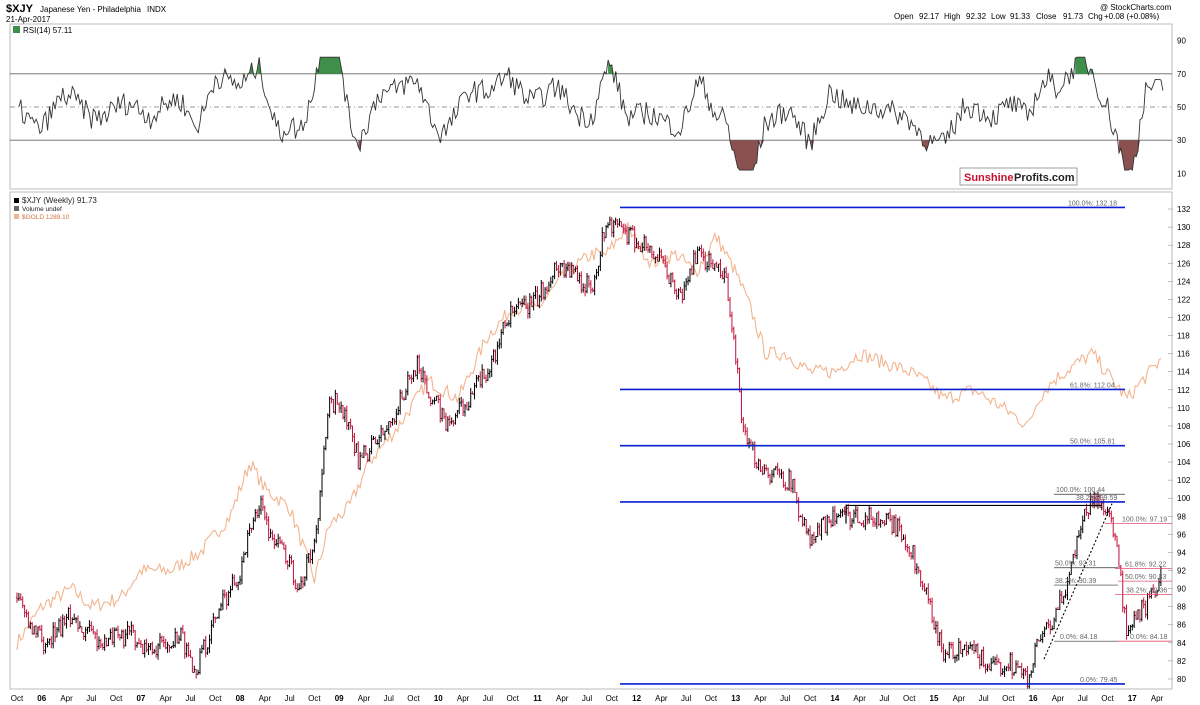 The height and width of the screenshot is (705, 1200). I want to click on fib-level-label: 38.2%: 89.36, so click(1146, 590).